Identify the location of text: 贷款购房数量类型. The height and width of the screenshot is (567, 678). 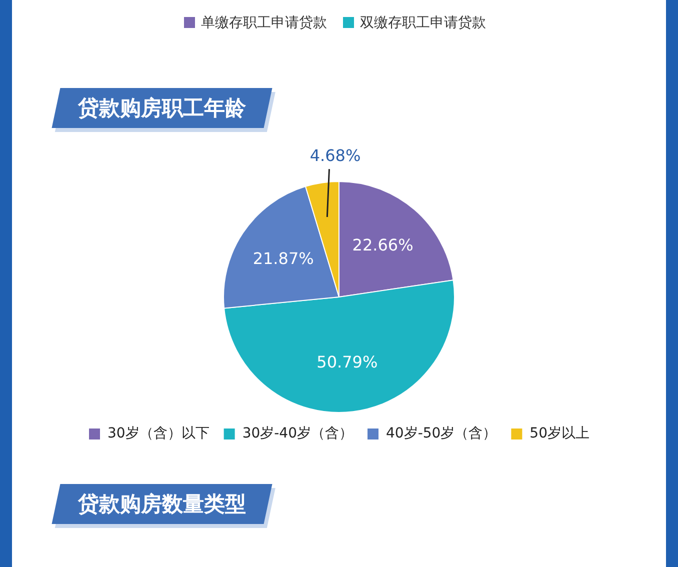
(162, 504).